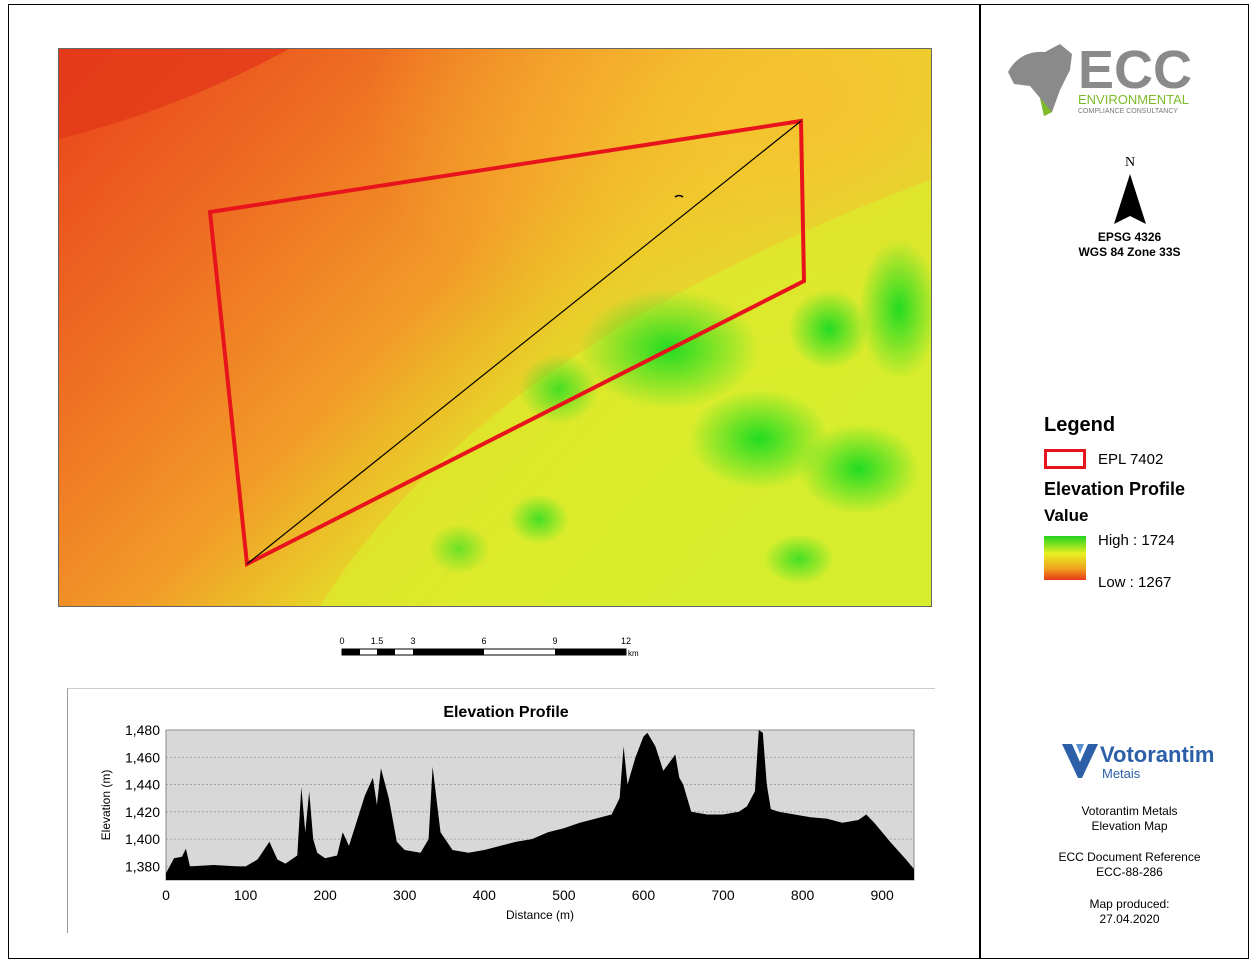 The width and height of the screenshot is (1259, 963). I want to click on ecc-logo: ECC ENVIRONMENTAL COMPLIANCE CONSULTANCY, so click(1105, 77).